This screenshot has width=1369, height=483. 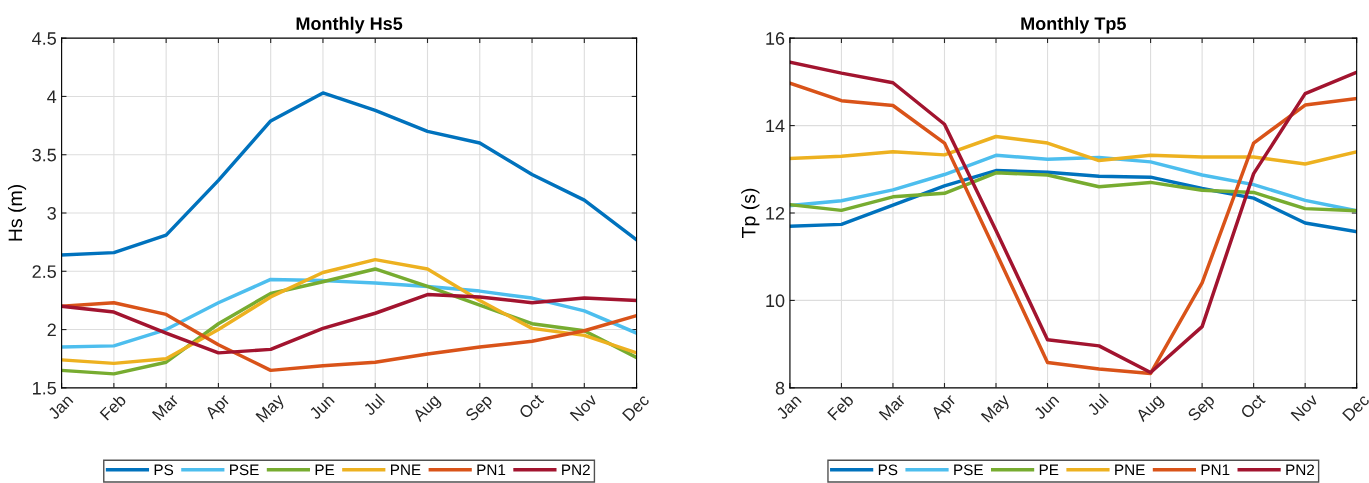 What do you see at coordinates (51, 330) in the screenshot?
I see `y-tick-label: 2` at bounding box center [51, 330].